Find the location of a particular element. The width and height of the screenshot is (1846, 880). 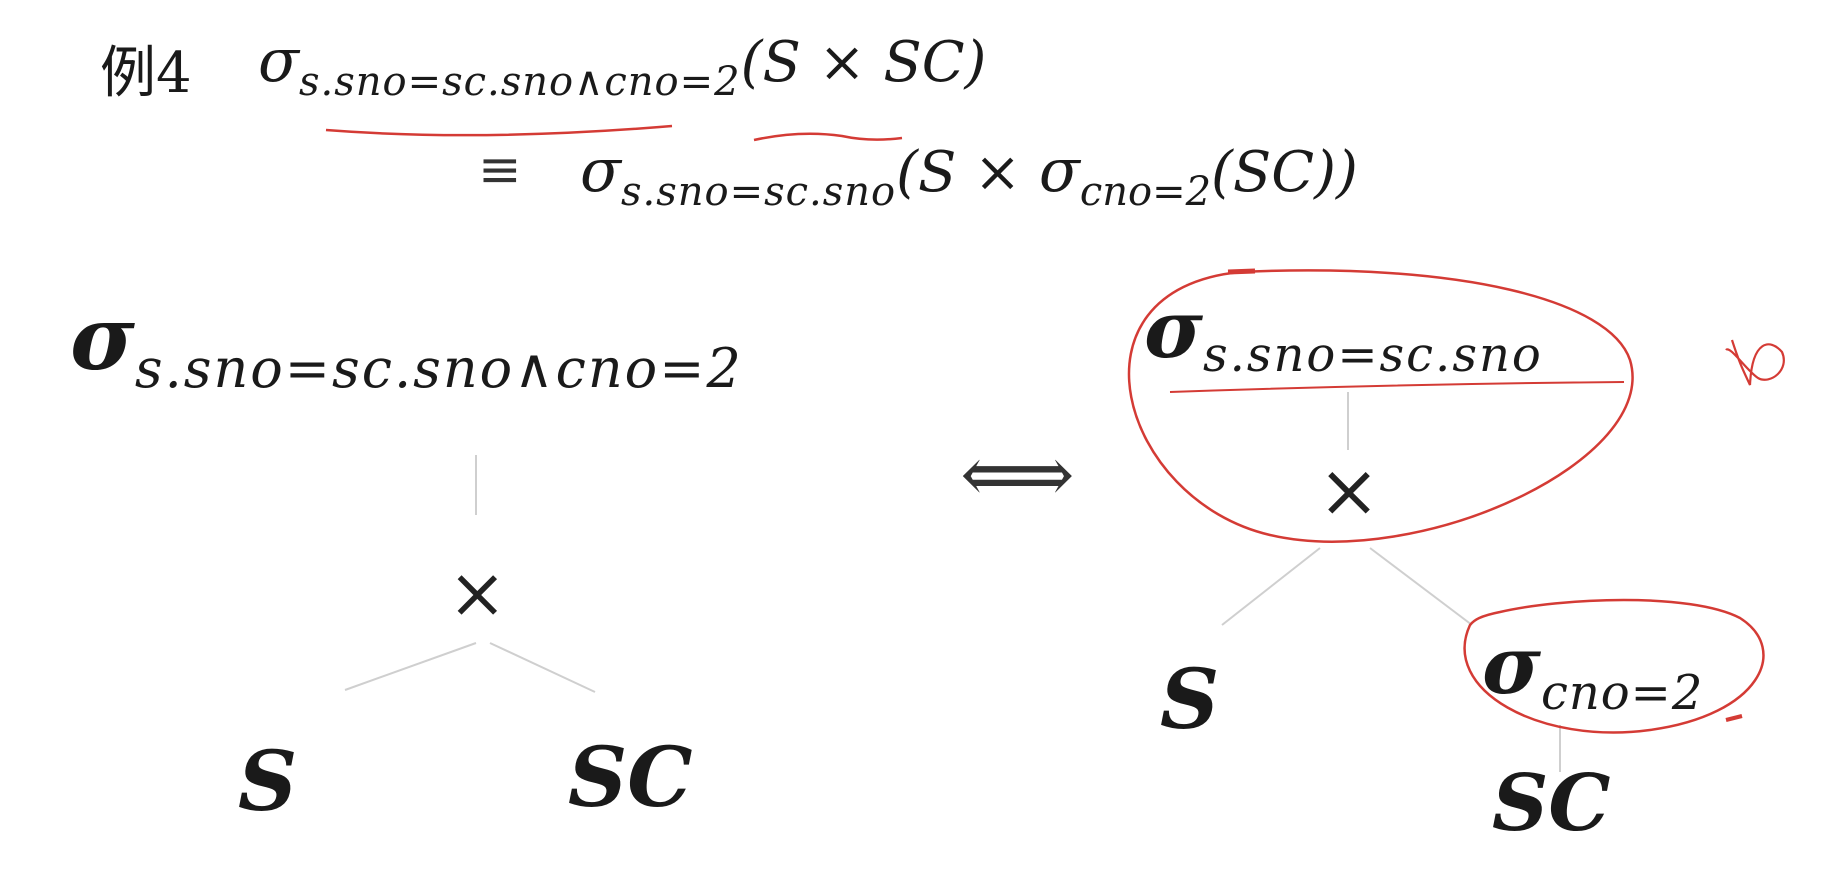

title-line1: σs.sno=sc.sno∧cno=2(S × SC) is located at coordinates (622, 65).